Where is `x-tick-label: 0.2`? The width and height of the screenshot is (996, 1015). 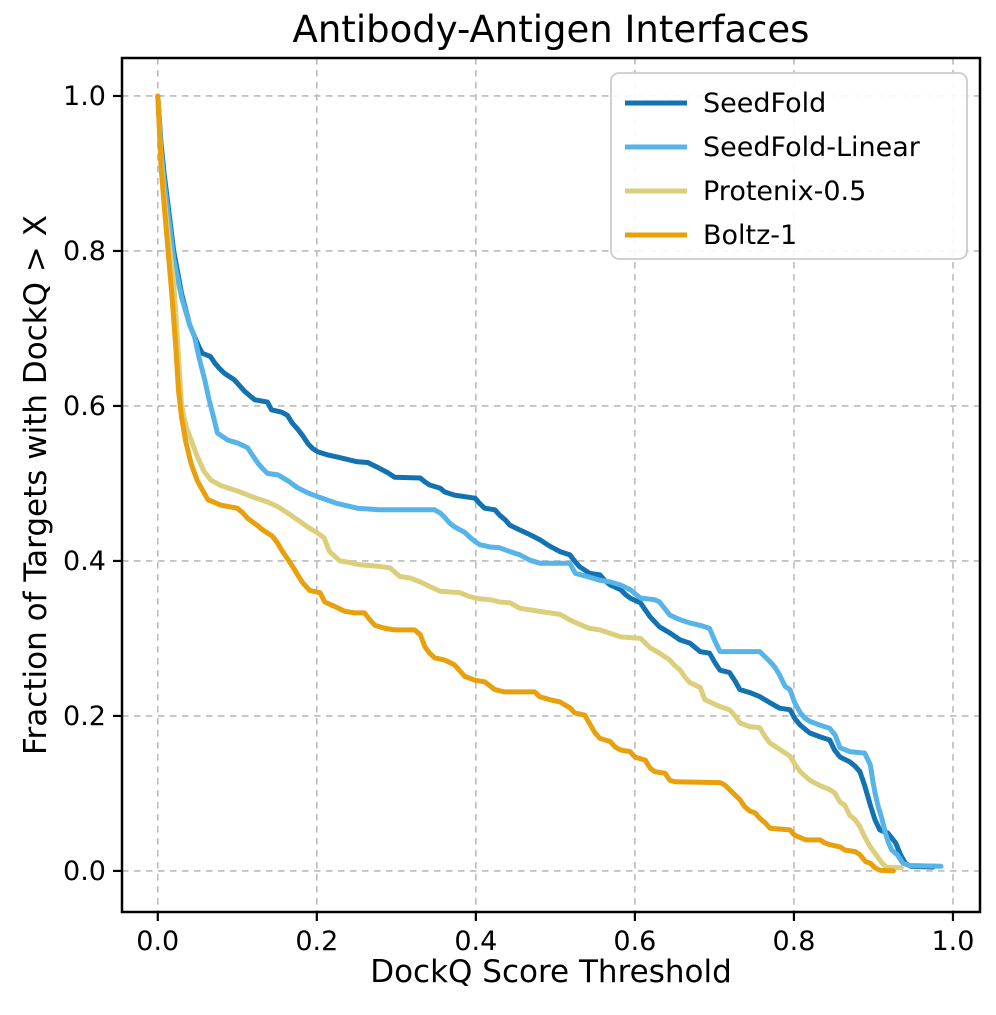 x-tick-label: 0.2 is located at coordinates (316, 941).